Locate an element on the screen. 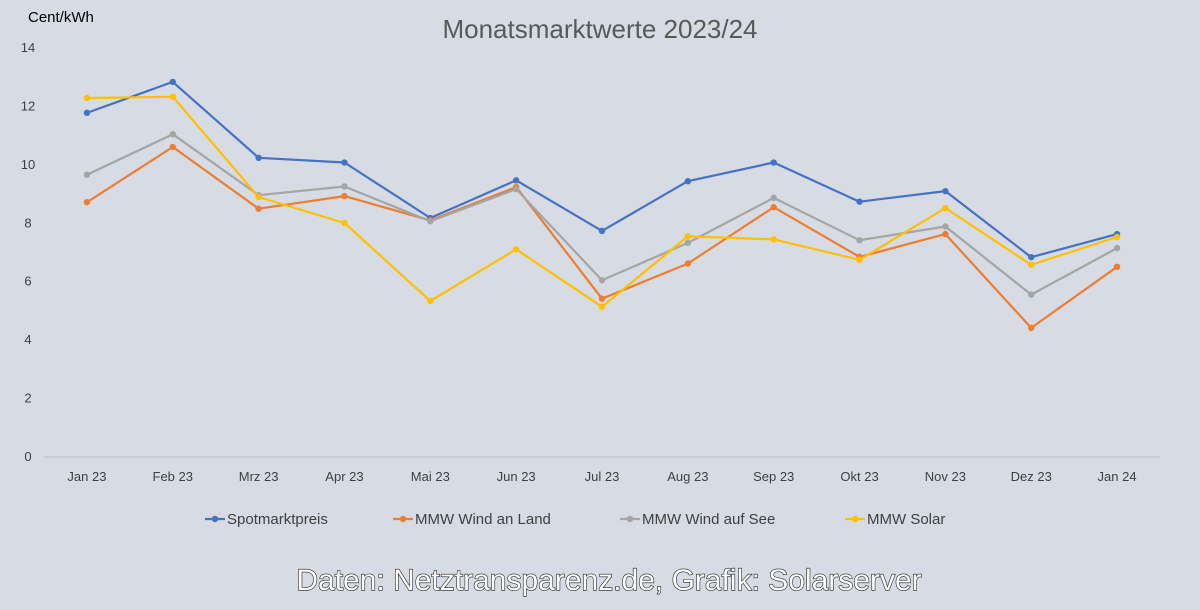 Image resolution: width=1200 pixels, height=610 pixels. y-tick-label: 4 is located at coordinates (27, 339).